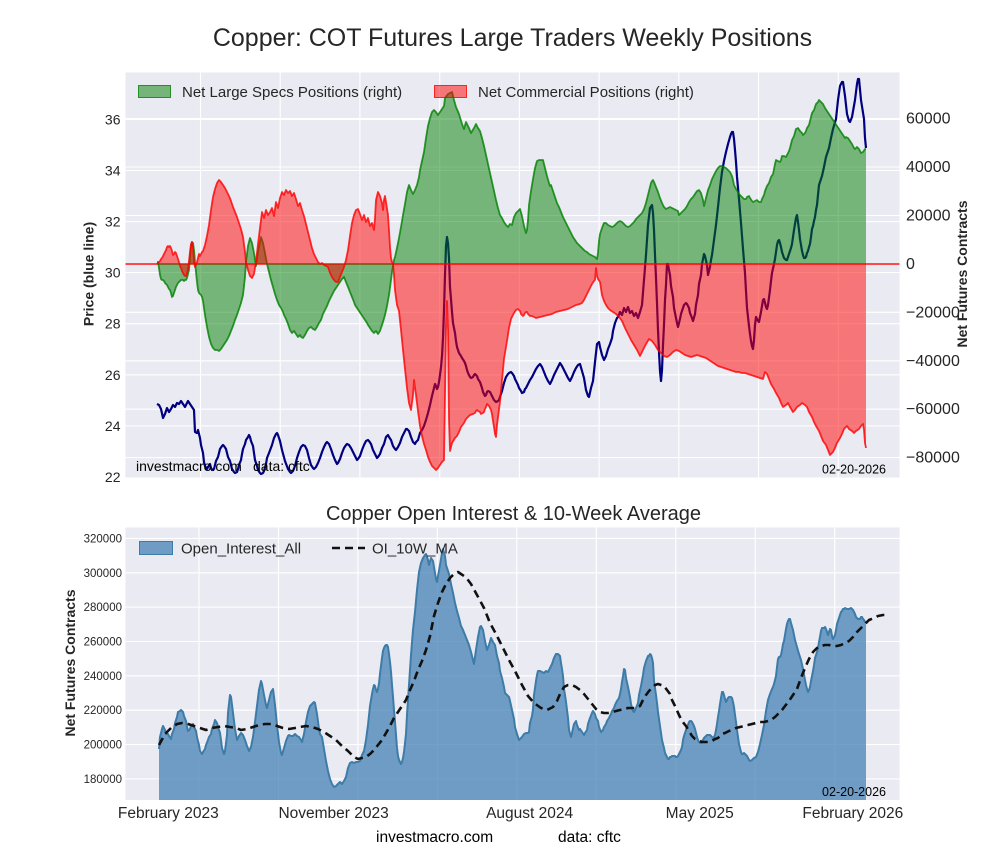  What do you see at coordinates (103, 642) in the screenshot?
I see `svg-text: 260000` at bounding box center [103, 642].